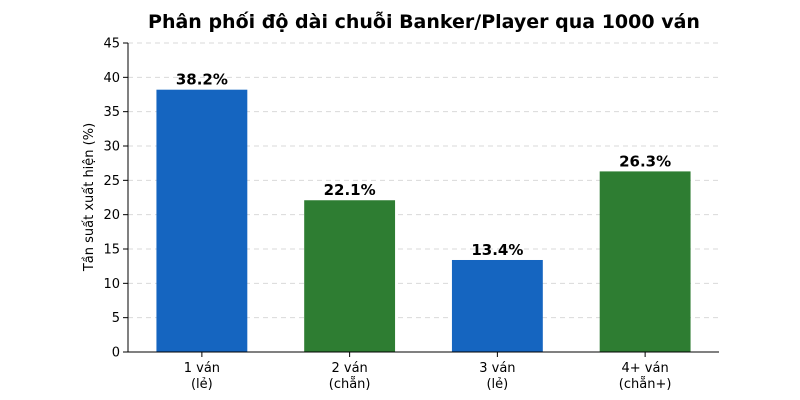 Image resolution: width=800 pixels, height=400 pixels. What do you see at coordinates (645, 384) in the screenshot?
I see `x-tick-label-line: (chẵn+)` at bounding box center [645, 384].